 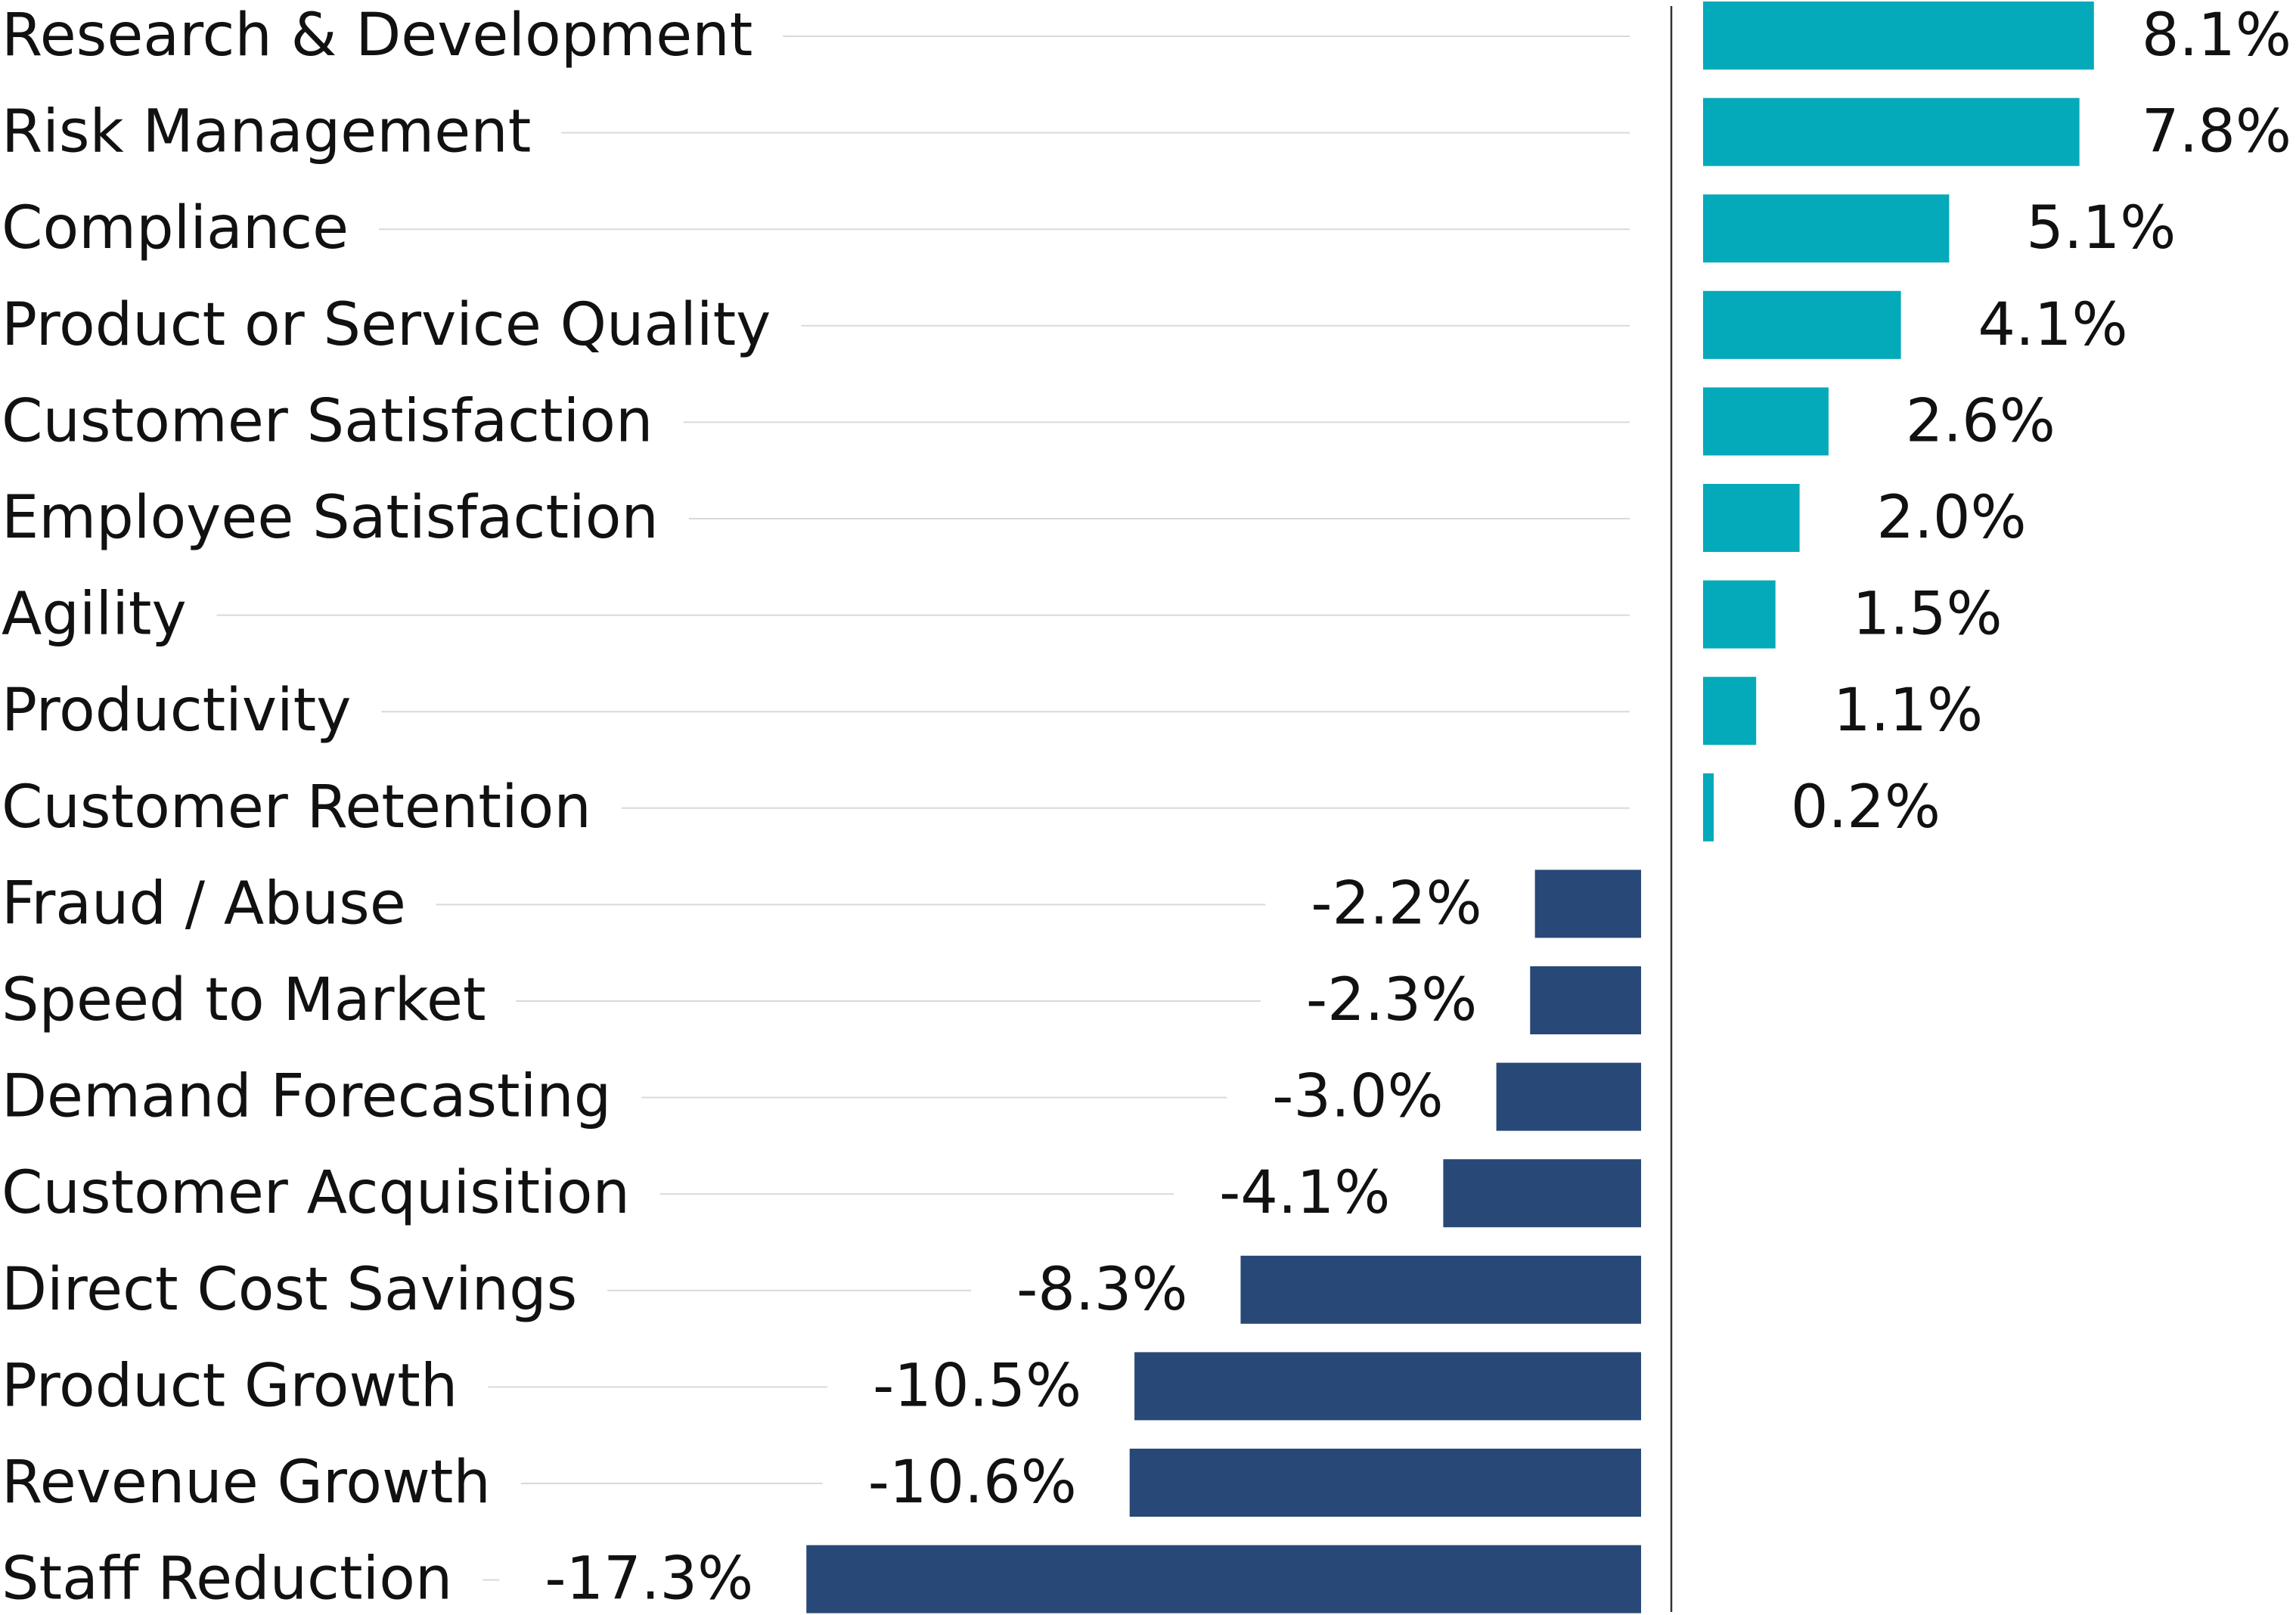 I want to click on category-label: Revenue Growth, so click(x=246, y=1483).